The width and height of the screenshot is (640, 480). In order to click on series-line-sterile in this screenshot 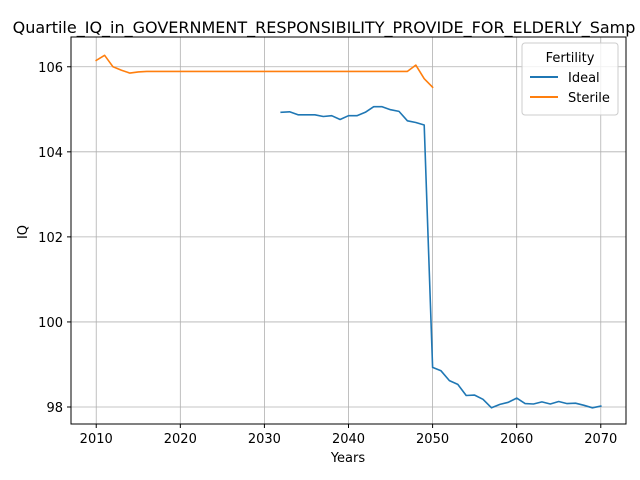, I will do `click(264, 71)`.